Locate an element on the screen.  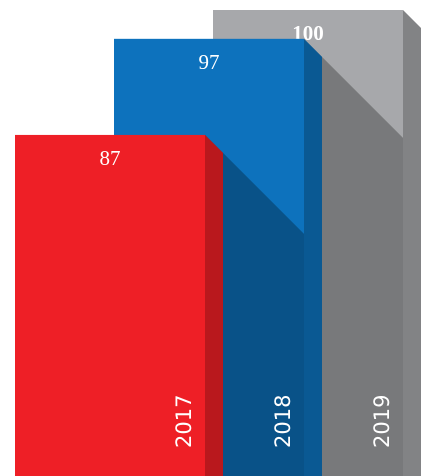
category-label: 2018 is located at coordinates (283, 421).